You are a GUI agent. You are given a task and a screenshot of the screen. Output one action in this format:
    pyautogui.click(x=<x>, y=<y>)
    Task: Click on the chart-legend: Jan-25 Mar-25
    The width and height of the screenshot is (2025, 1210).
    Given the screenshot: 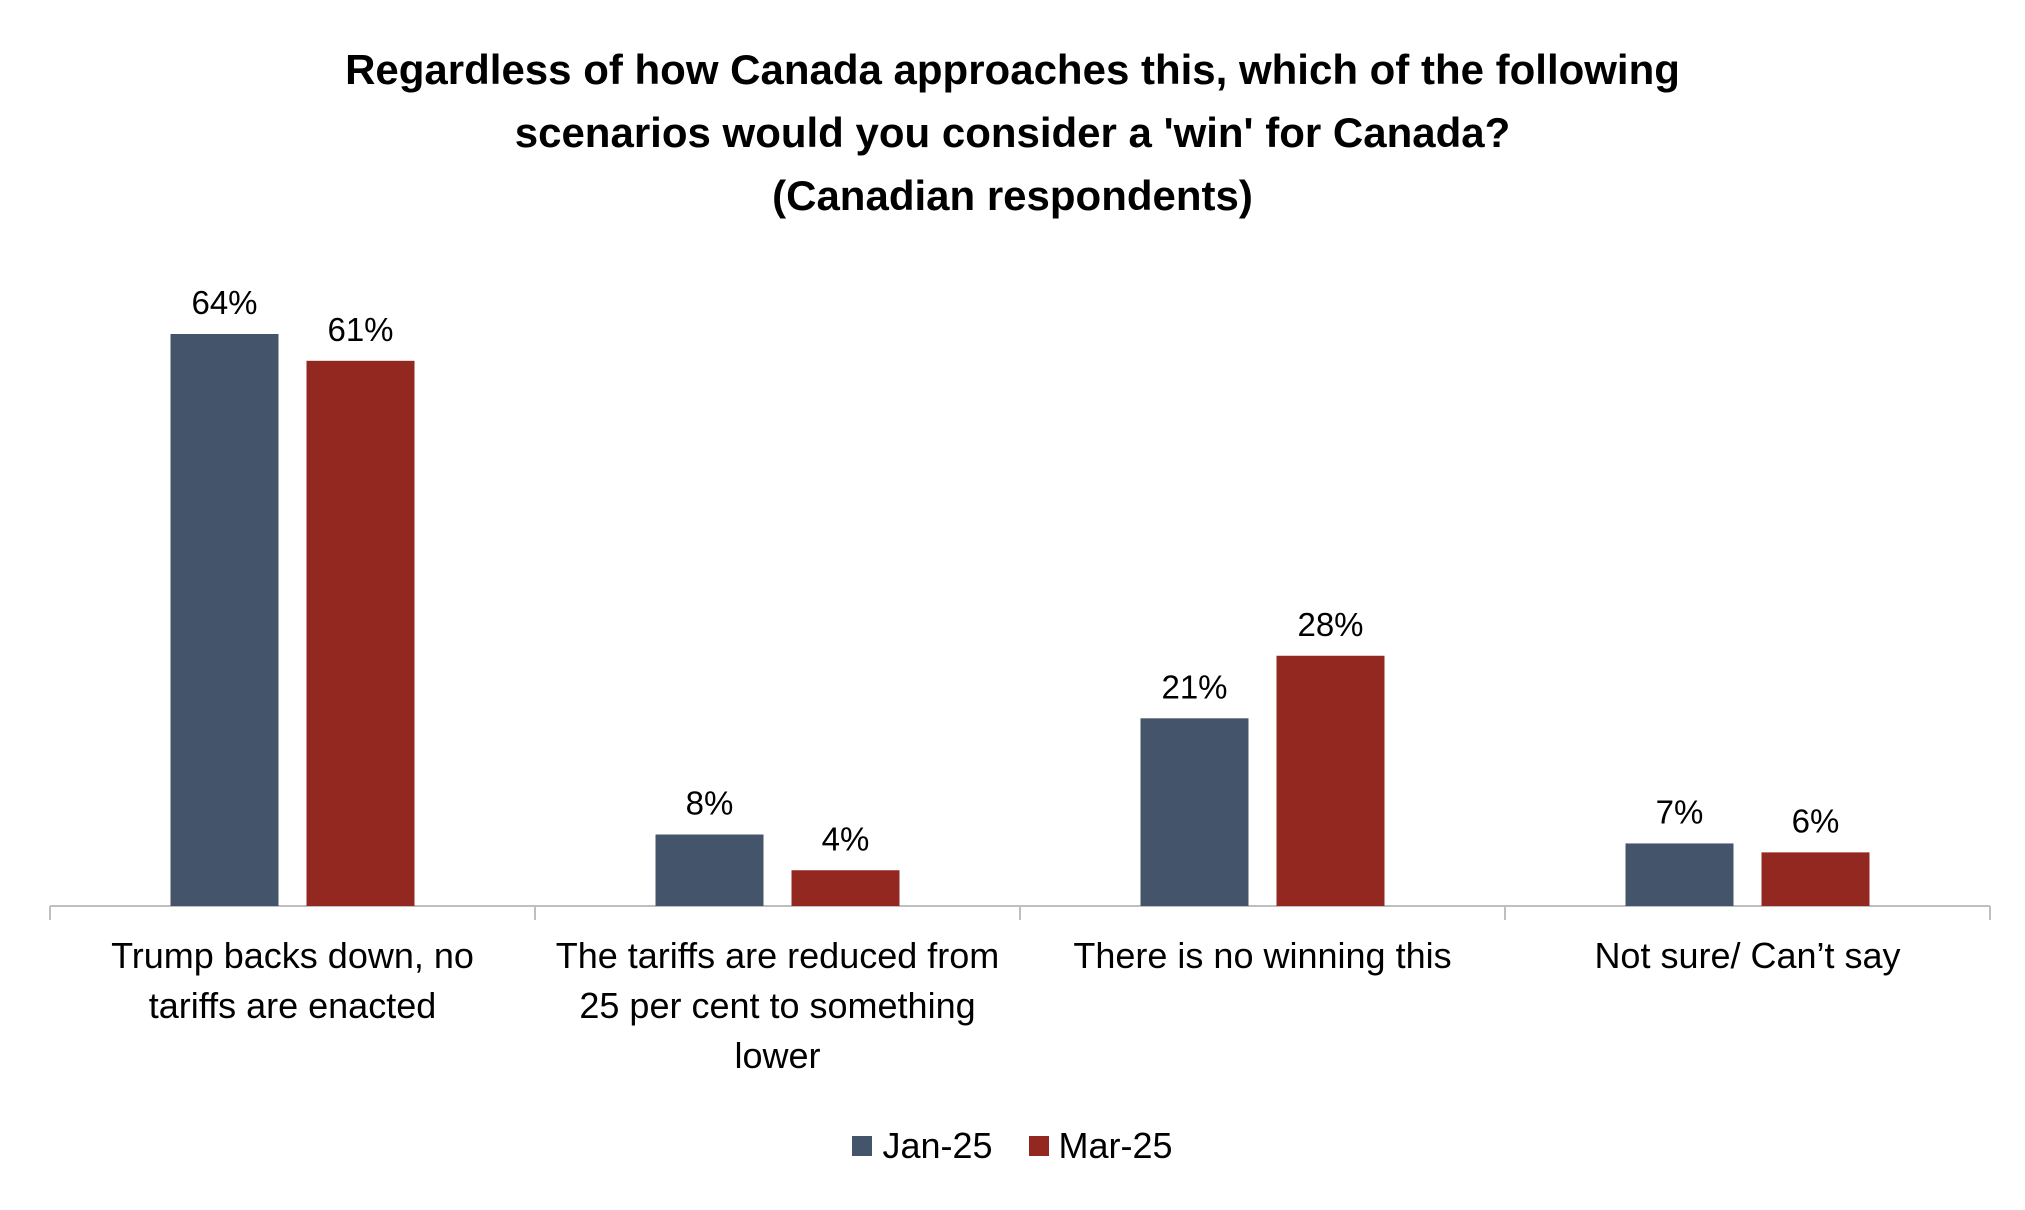 What is the action you would take?
    pyautogui.click(x=1012, y=1146)
    